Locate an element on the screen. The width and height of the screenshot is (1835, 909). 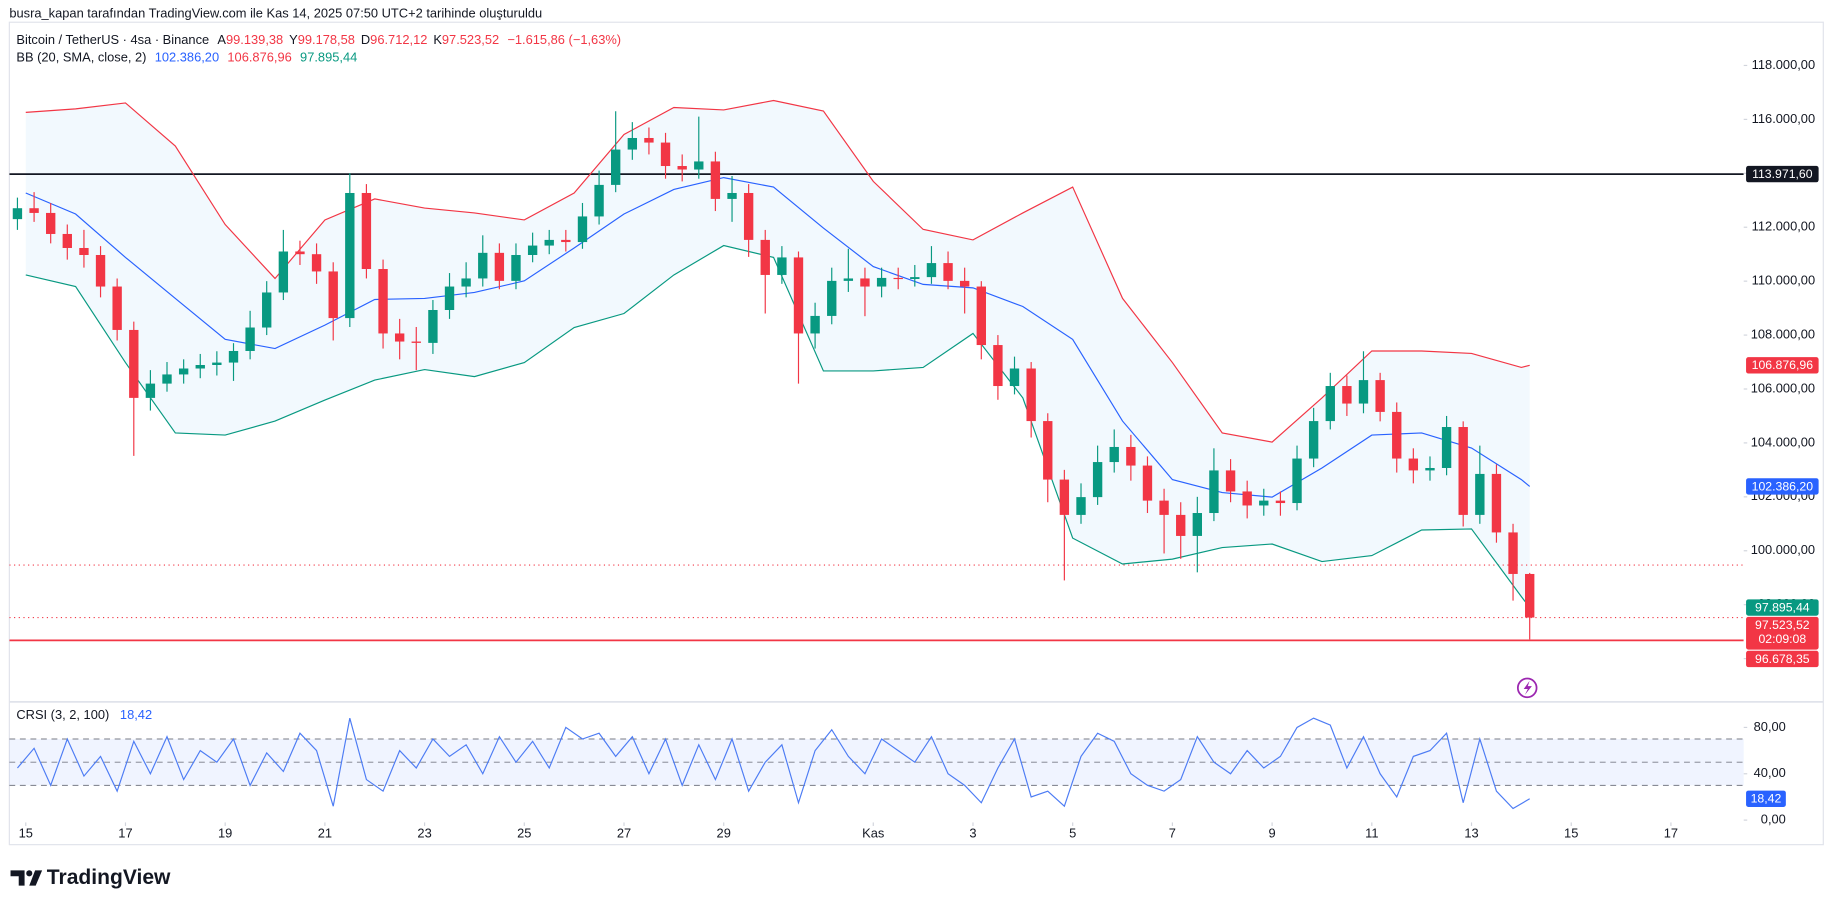
x-tick-label: 23 is located at coordinates (424, 833).